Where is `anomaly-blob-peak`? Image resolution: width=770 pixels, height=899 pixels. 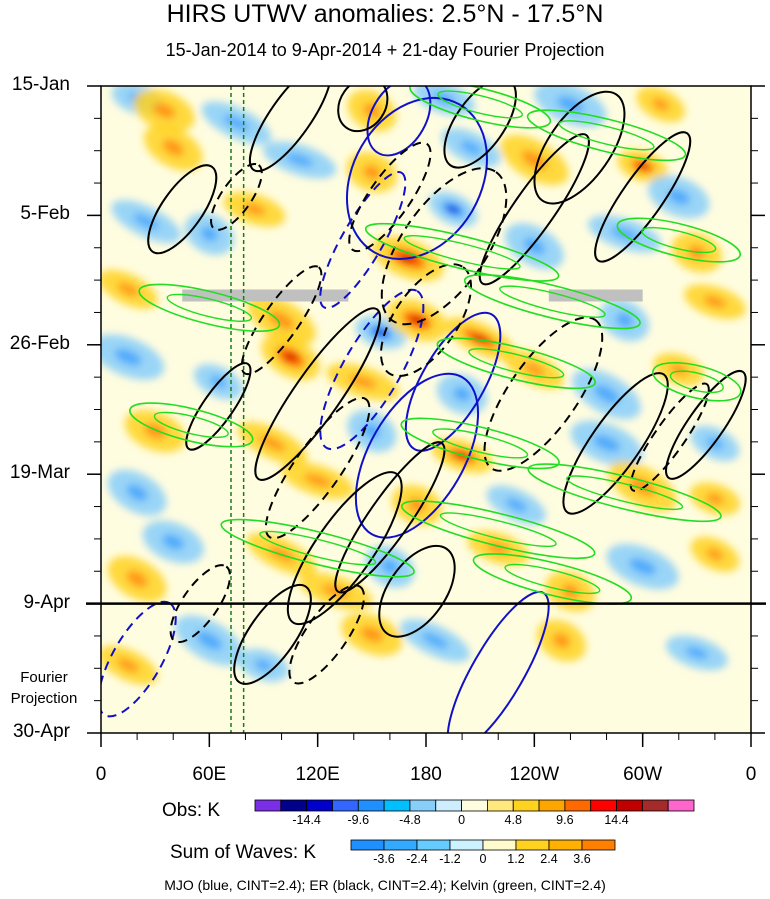 anomaly-blob-peak is located at coordinates (453, 209).